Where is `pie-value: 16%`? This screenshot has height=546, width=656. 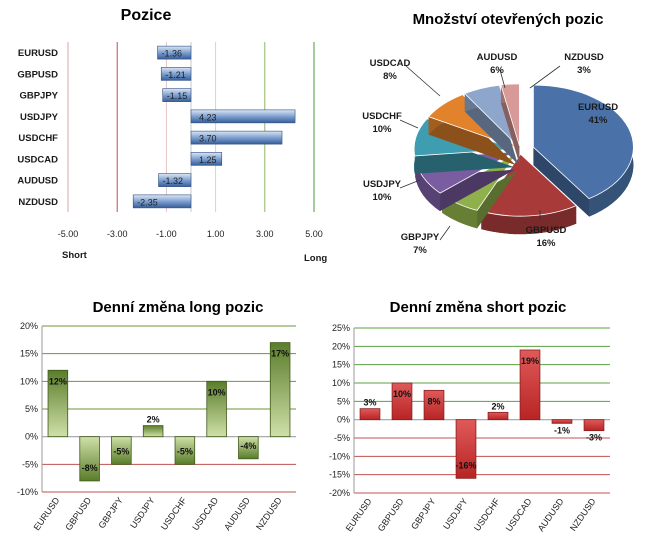
pie-value: 16% is located at coordinates (546, 243).